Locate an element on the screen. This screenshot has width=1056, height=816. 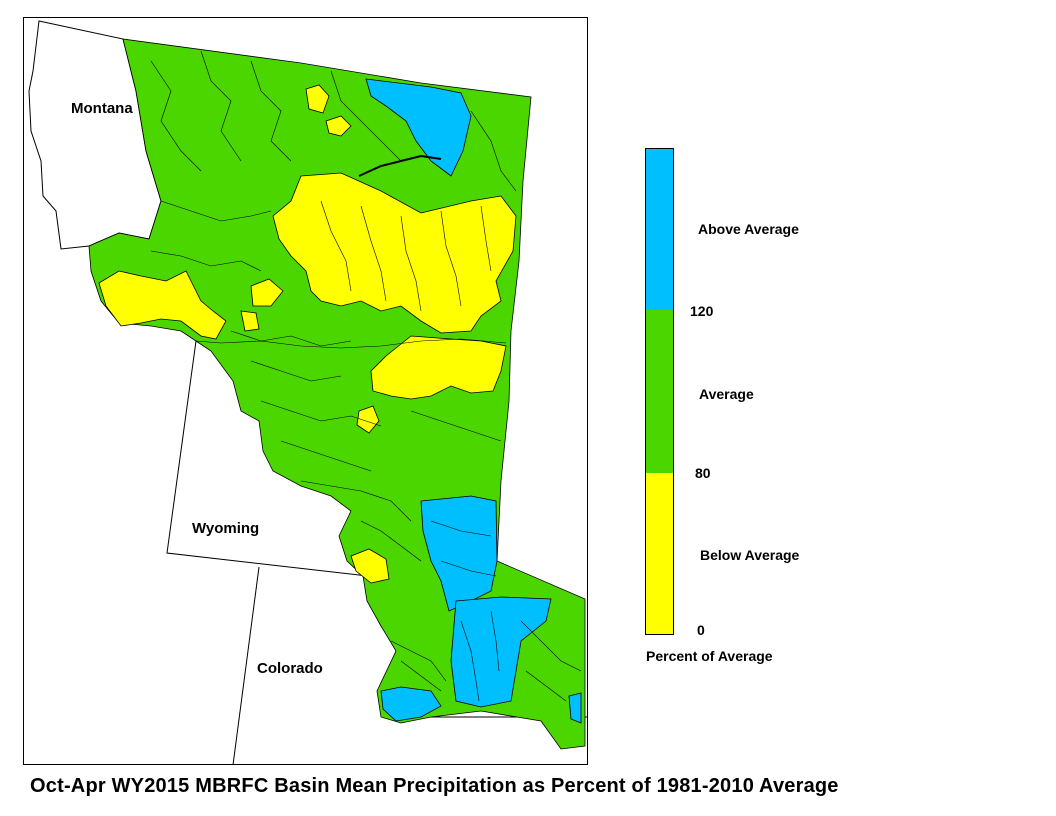
basin-yellow-north is located at coordinates (317, 99).